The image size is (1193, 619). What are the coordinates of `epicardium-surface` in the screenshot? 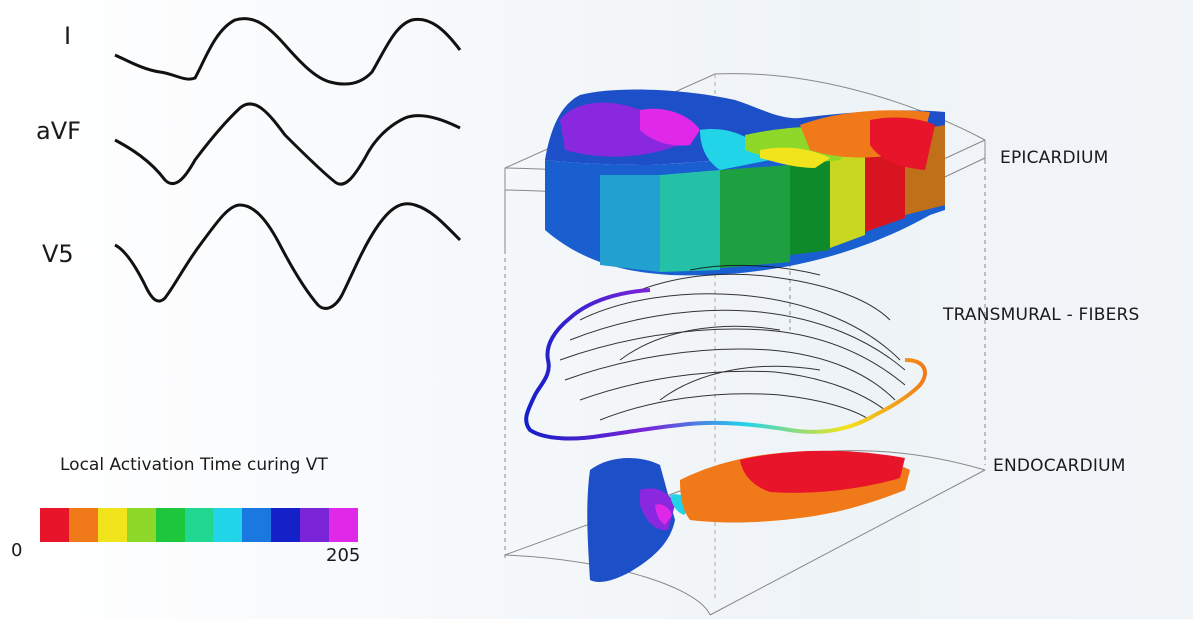 It's located at (745, 182).